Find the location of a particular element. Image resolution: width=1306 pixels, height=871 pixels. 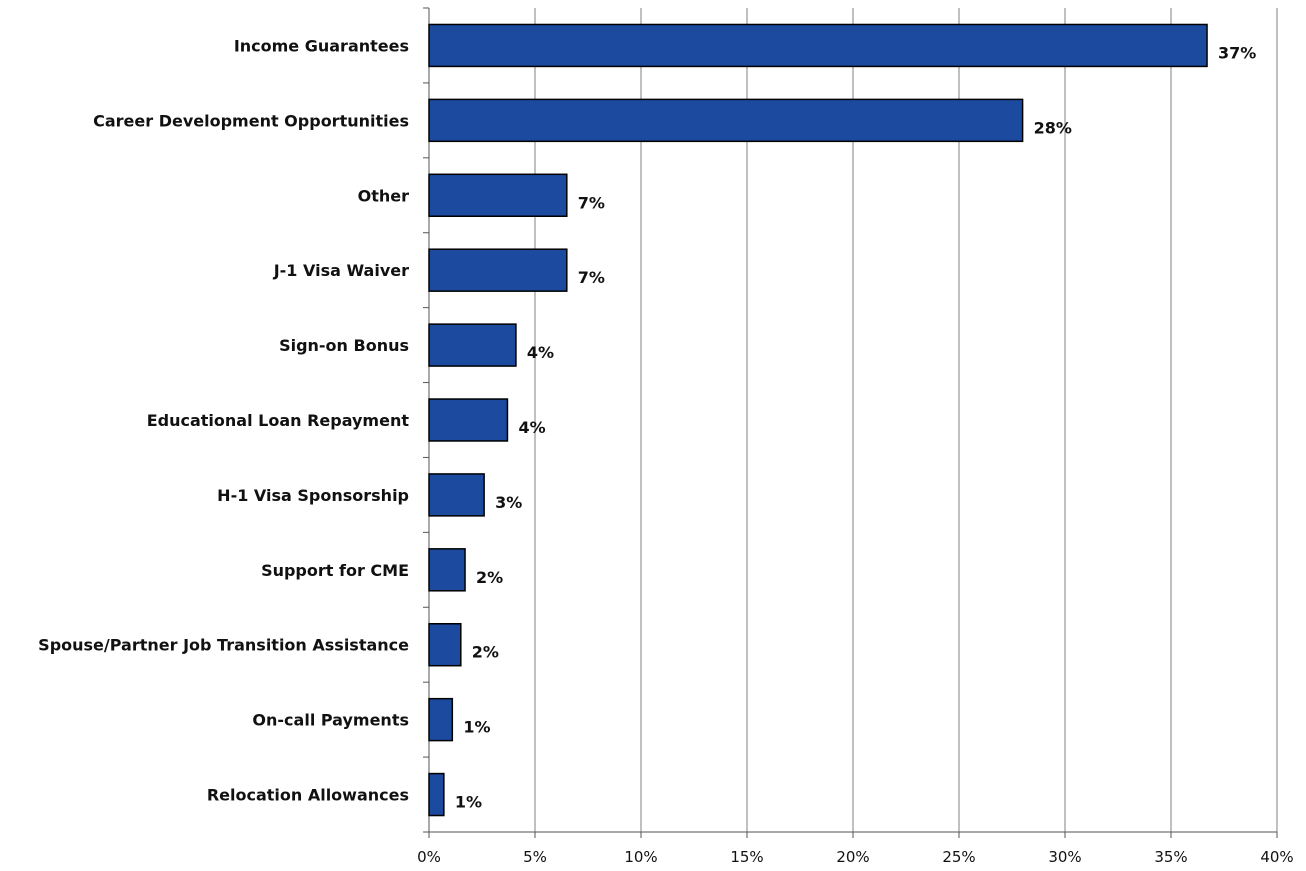

x-tick-label: 10% is located at coordinates (640, 857).